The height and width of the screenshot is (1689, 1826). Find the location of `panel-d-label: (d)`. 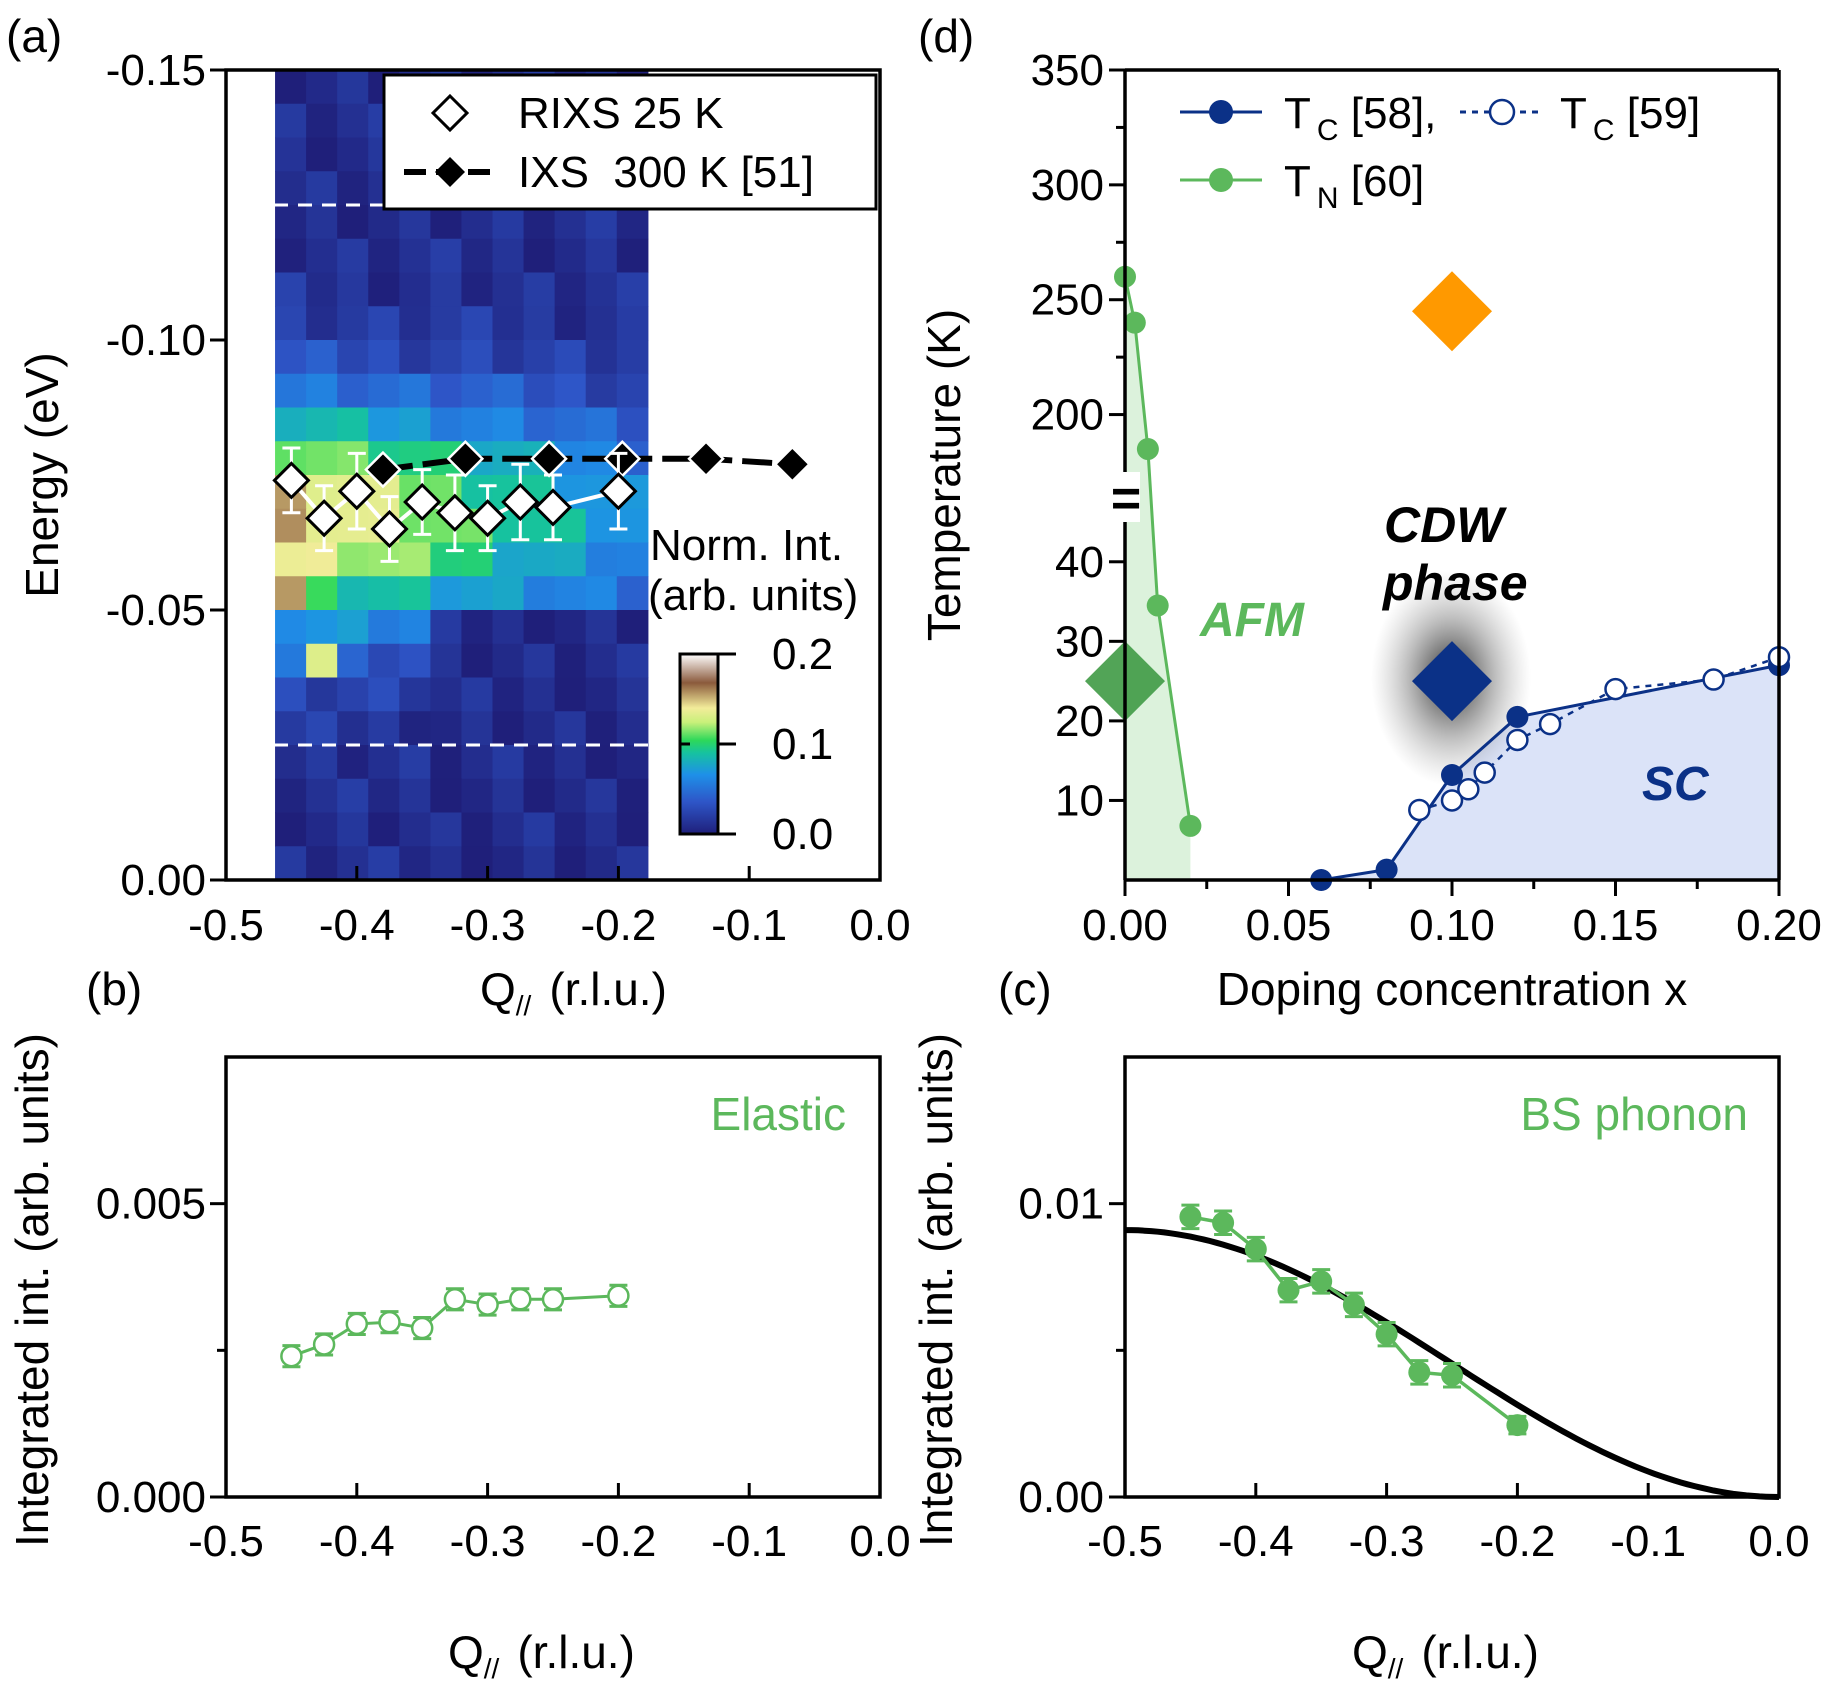

panel-d-label: (d) is located at coordinates (946, 36).